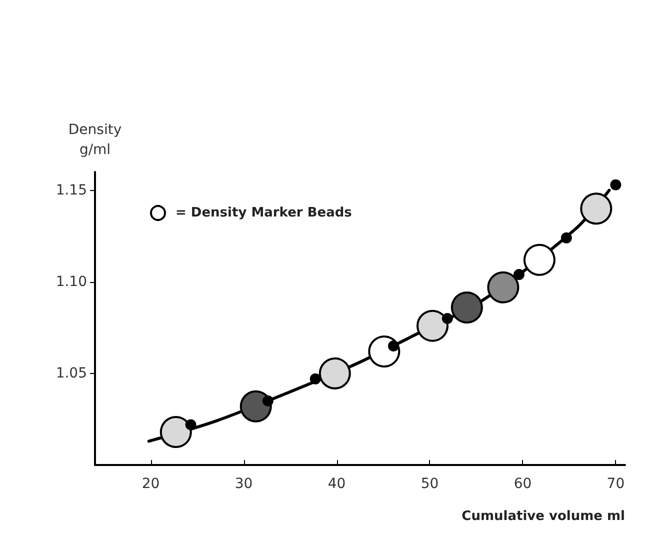 This screenshot has width=660, height=560. What do you see at coordinates (615, 484) in the screenshot?
I see `x-tick-label: 70` at bounding box center [615, 484].